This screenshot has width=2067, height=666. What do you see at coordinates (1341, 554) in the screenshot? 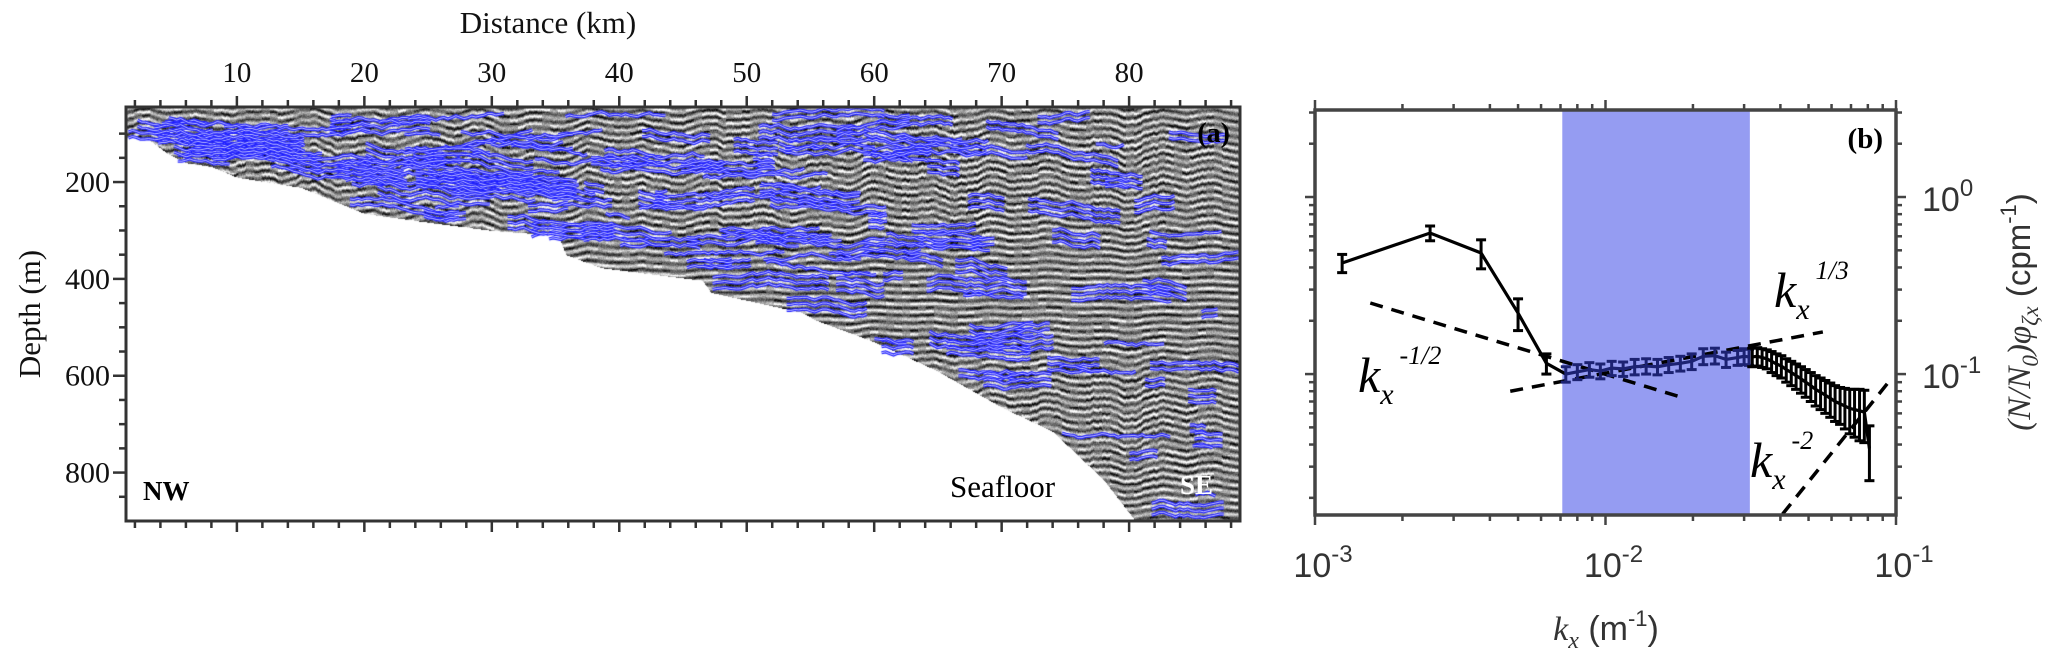
I see `tick-exponent: -3` at bounding box center [1341, 554].